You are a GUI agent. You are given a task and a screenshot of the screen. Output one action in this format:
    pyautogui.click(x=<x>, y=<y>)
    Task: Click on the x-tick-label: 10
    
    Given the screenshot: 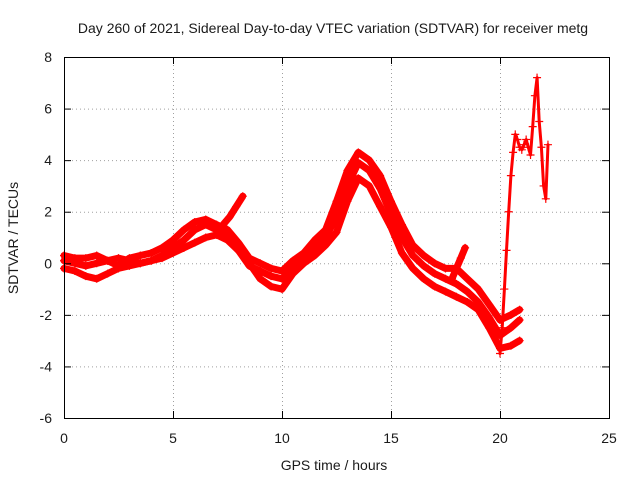 What is the action you would take?
    pyautogui.click(x=282, y=438)
    